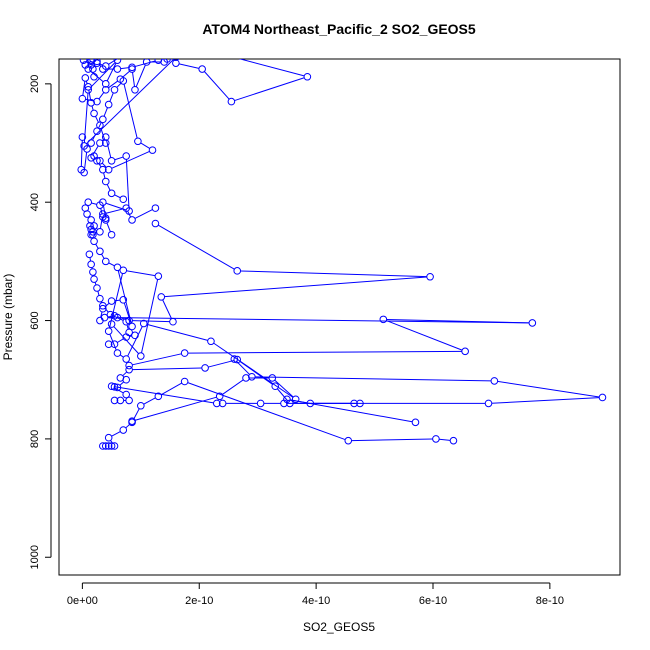 The image size is (650, 650). Describe the element at coordinates (35, 439) in the screenshot. I see `y-tick-label: 800` at that location.